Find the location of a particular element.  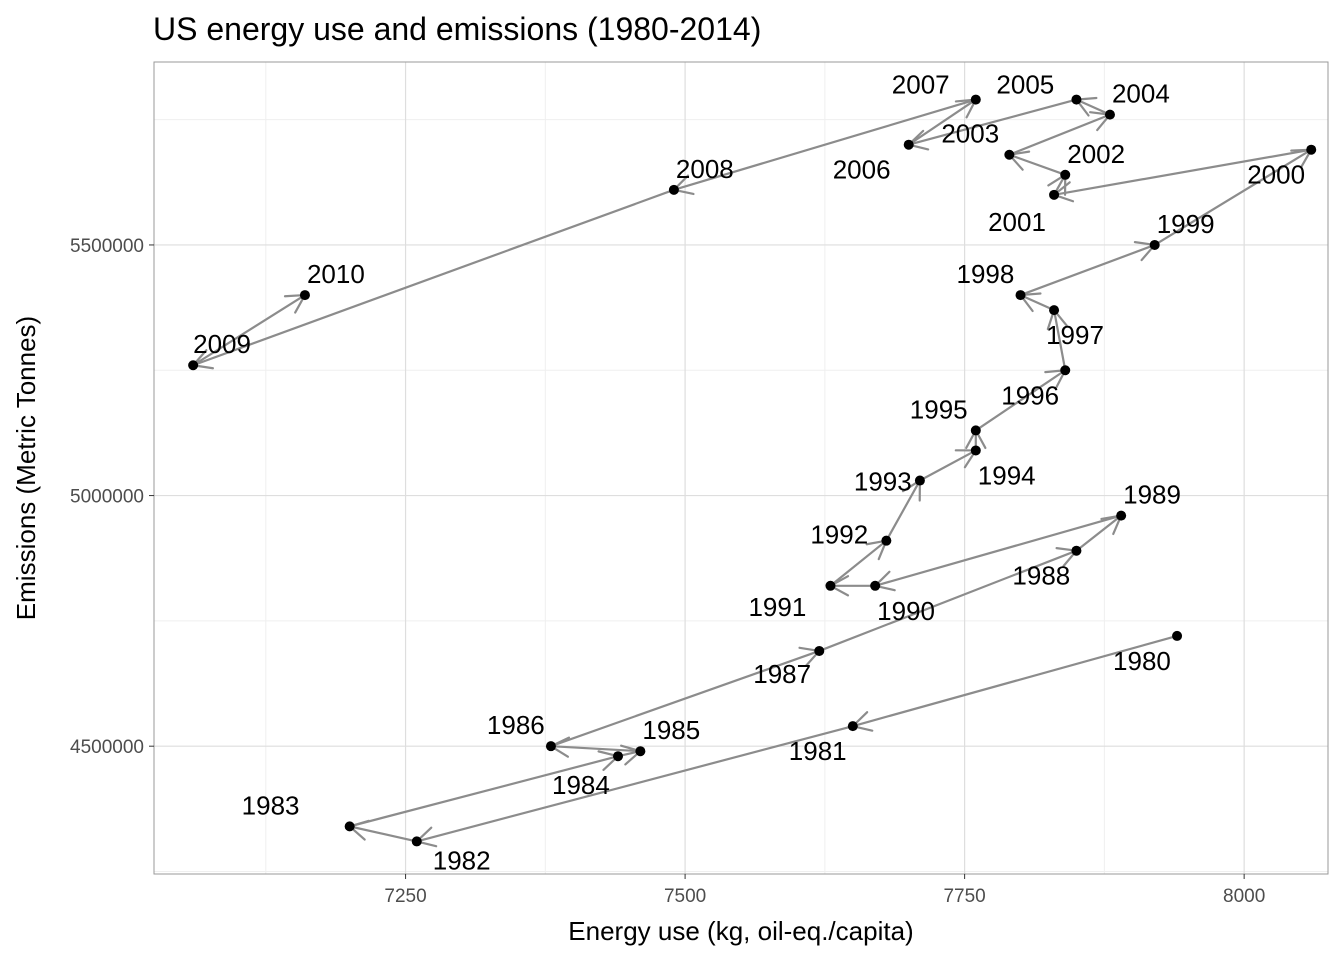

data-label: 1980 is located at coordinates (1142, 661).